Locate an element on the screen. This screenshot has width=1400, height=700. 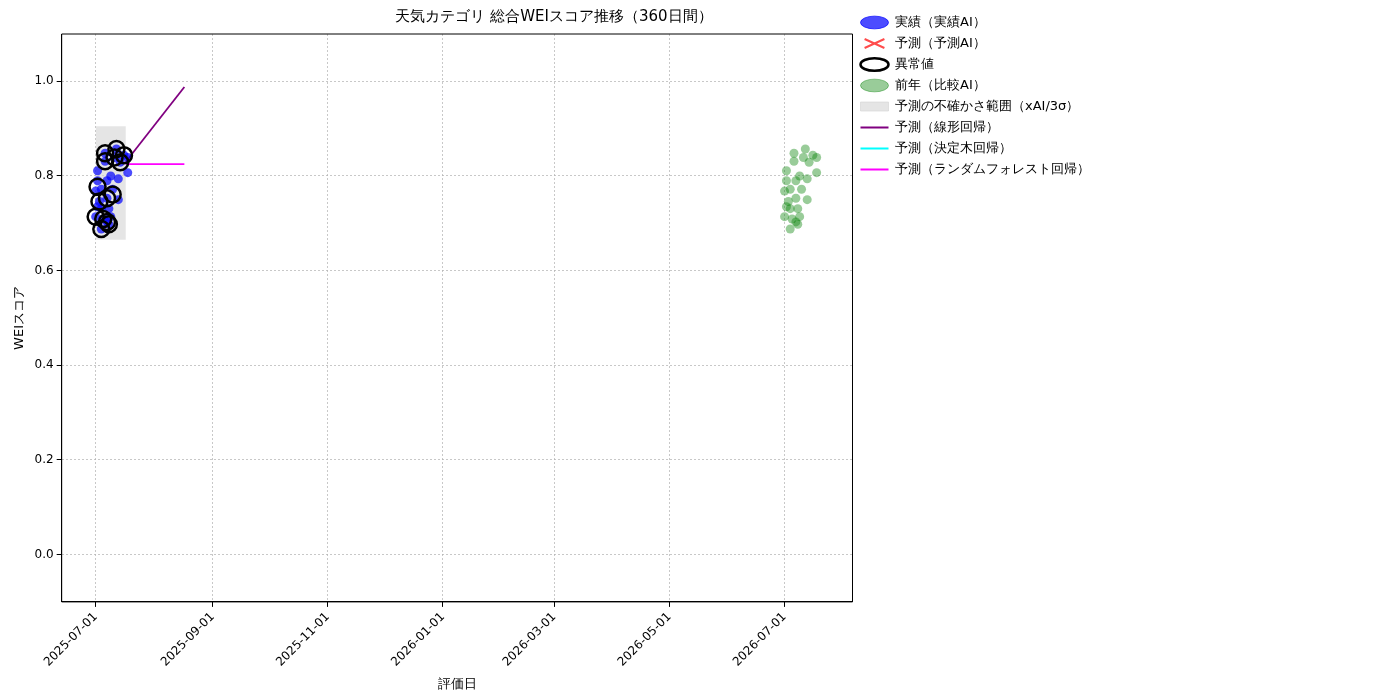
y-tick-label: 0.8 is located at coordinates (44, 175).